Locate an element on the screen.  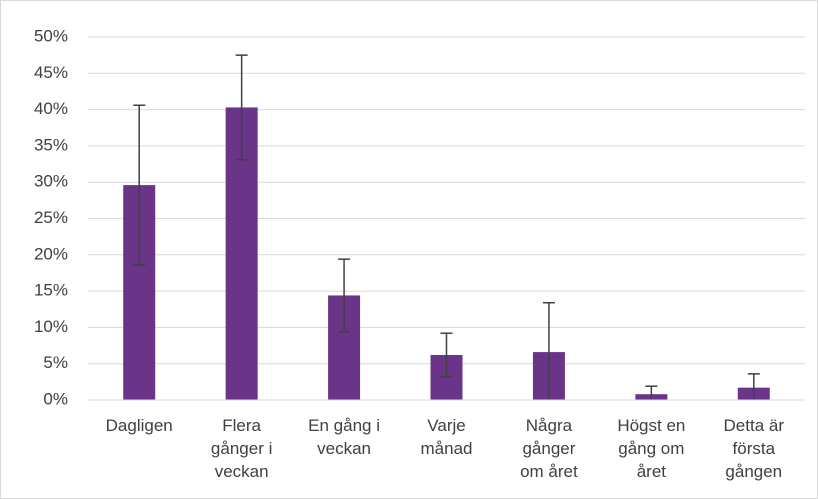
y-tick-label: 5% is located at coordinates (55, 362).